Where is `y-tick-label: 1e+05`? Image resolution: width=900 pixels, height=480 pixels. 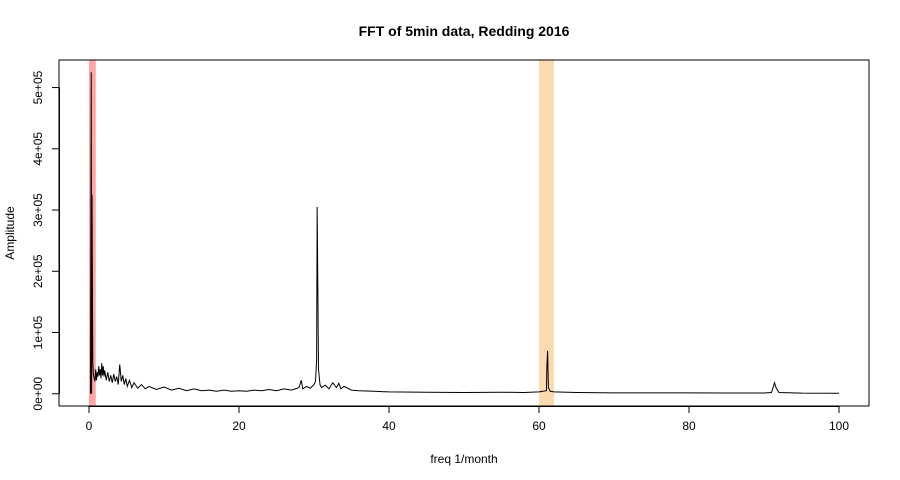
y-tick-label: 1e+05 is located at coordinates (38, 332).